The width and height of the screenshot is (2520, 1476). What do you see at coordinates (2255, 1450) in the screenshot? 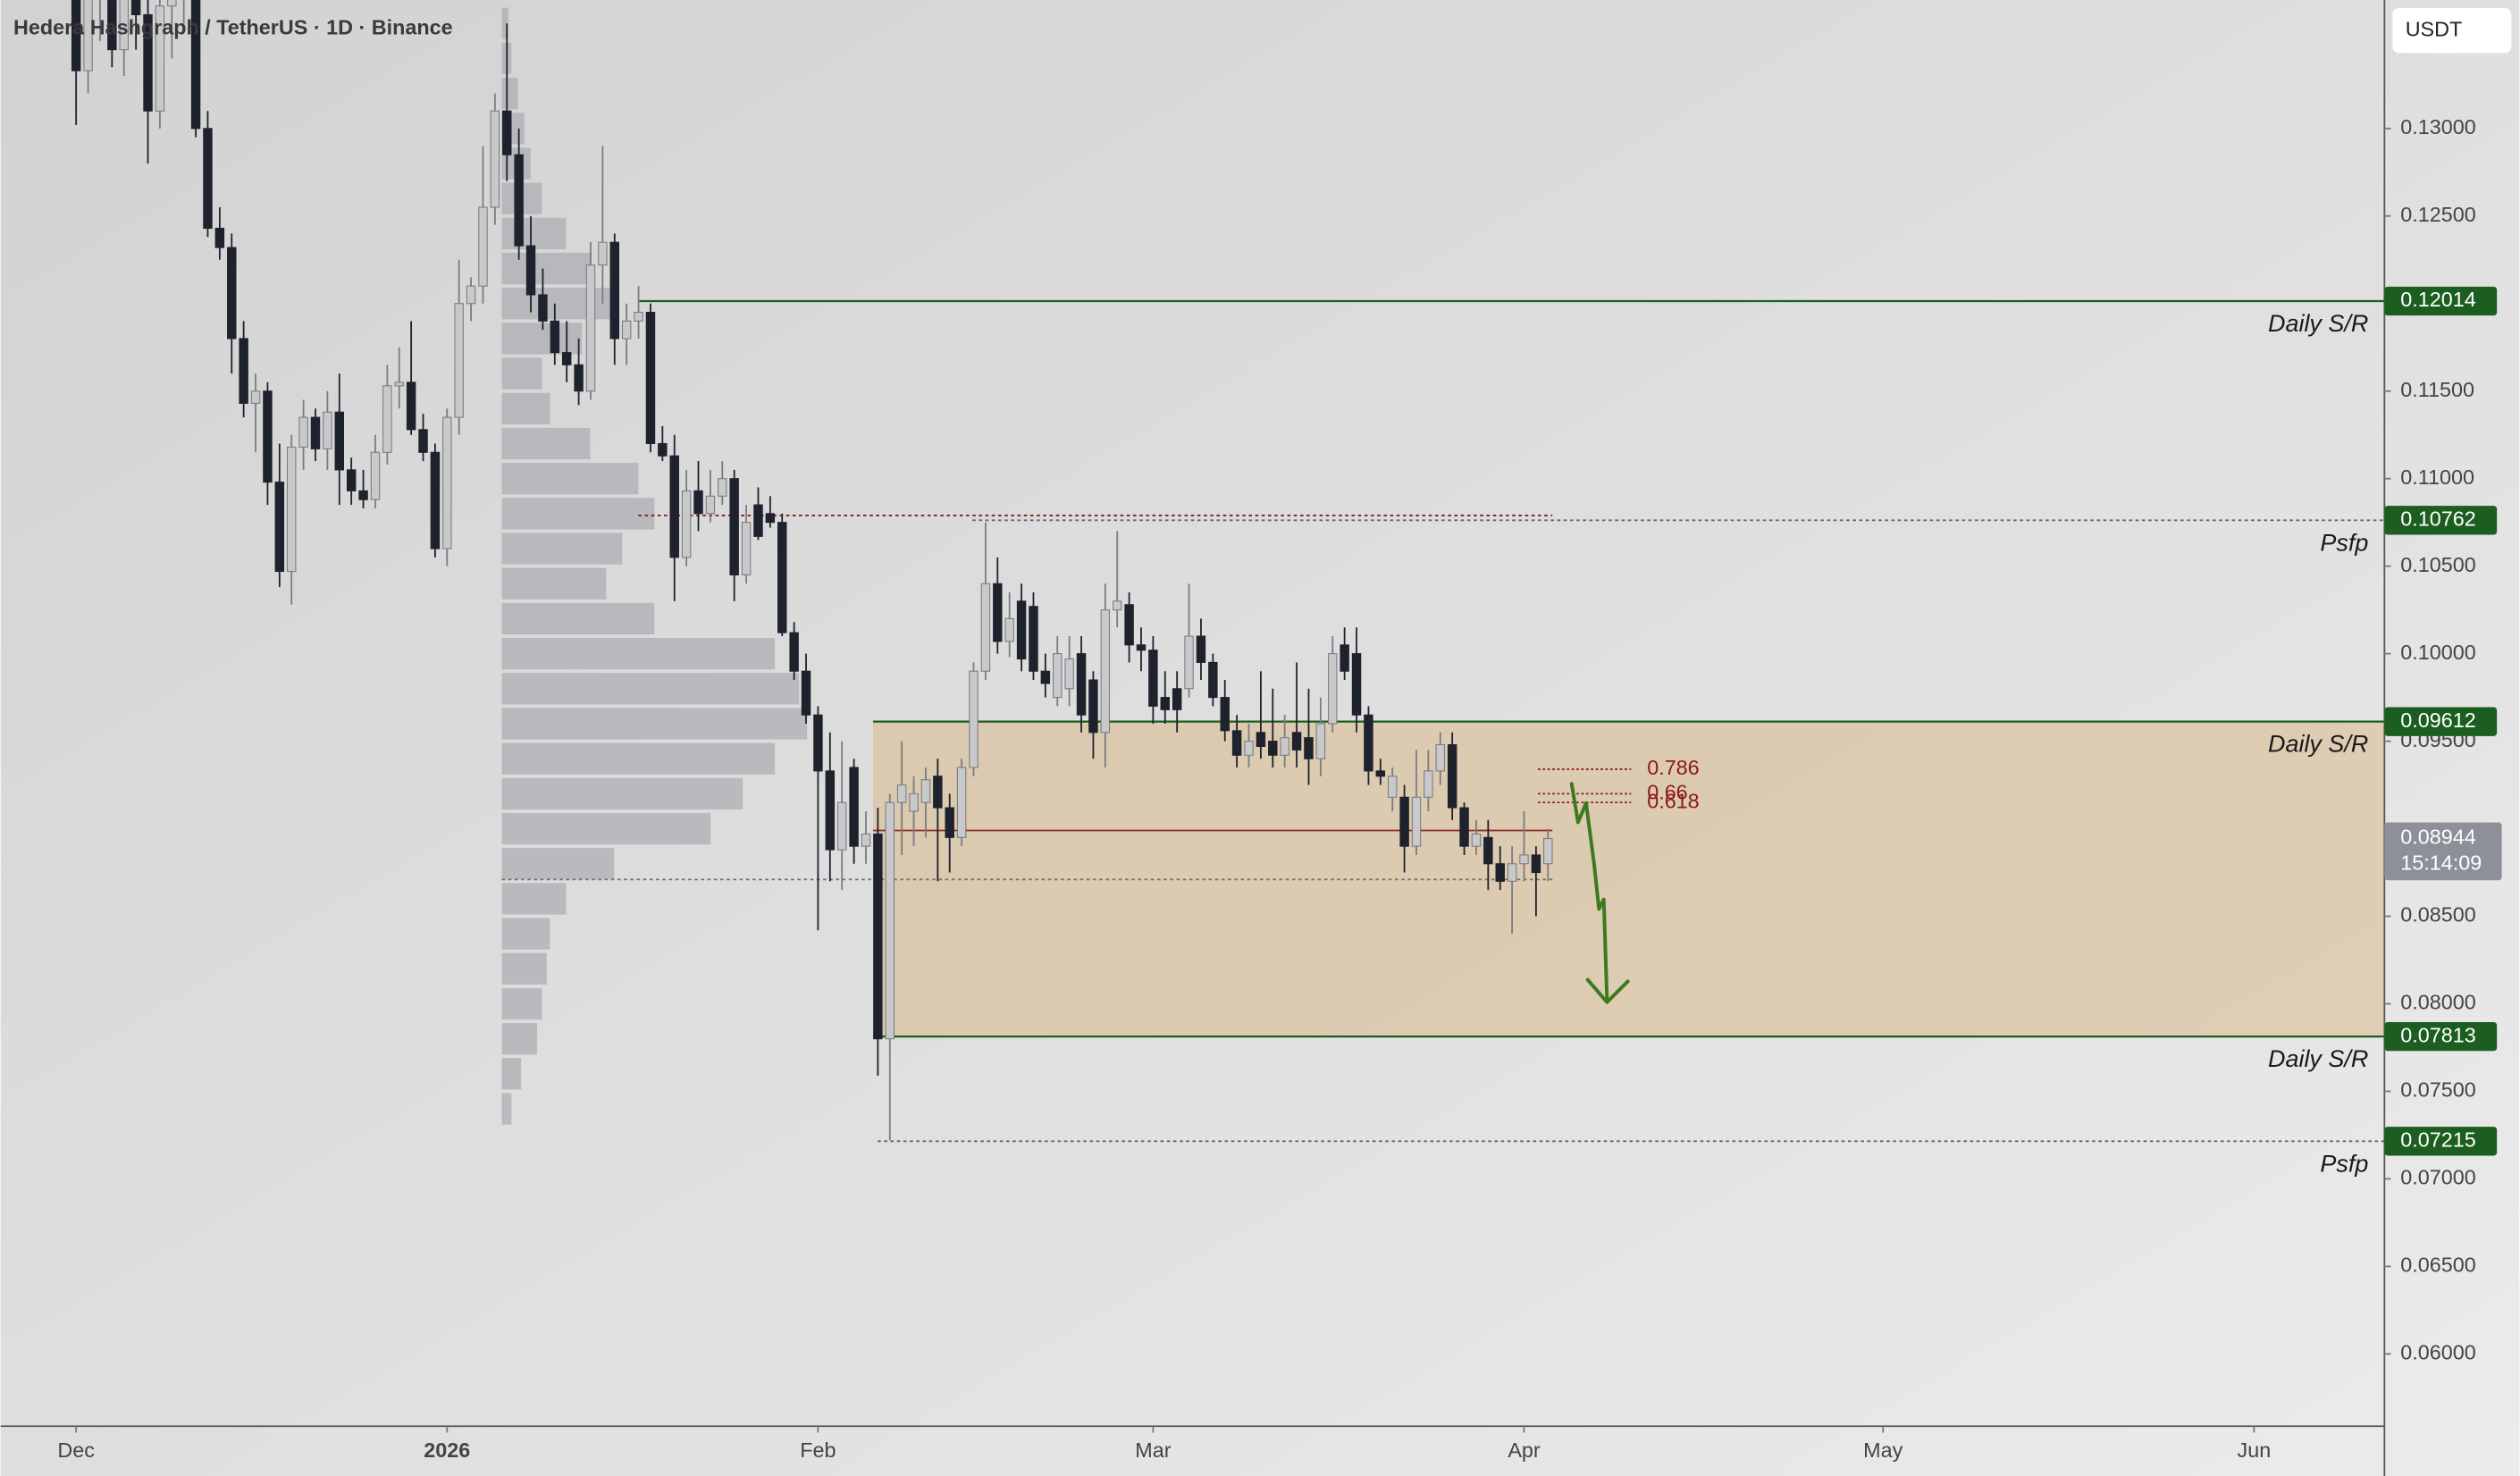
I see `x-tick-label: Jun` at bounding box center [2255, 1450].